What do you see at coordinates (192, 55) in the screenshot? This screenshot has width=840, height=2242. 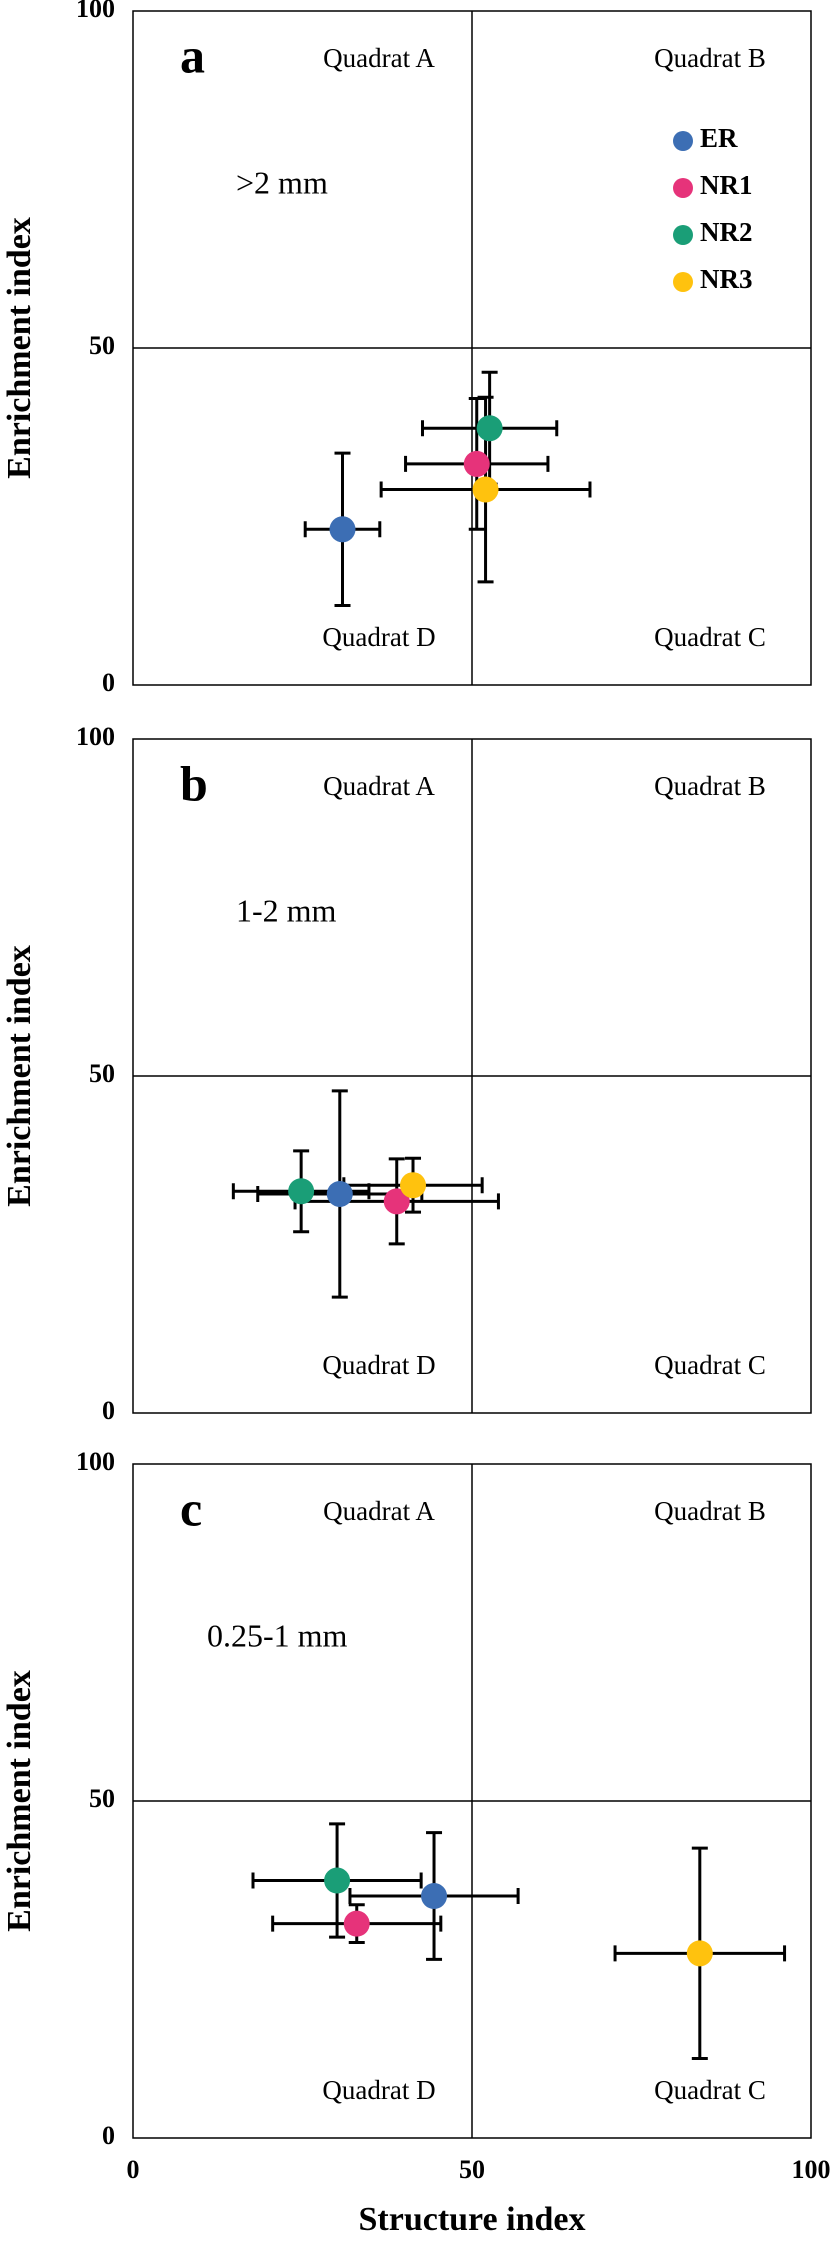 I see `panel-label: a` at bounding box center [192, 55].